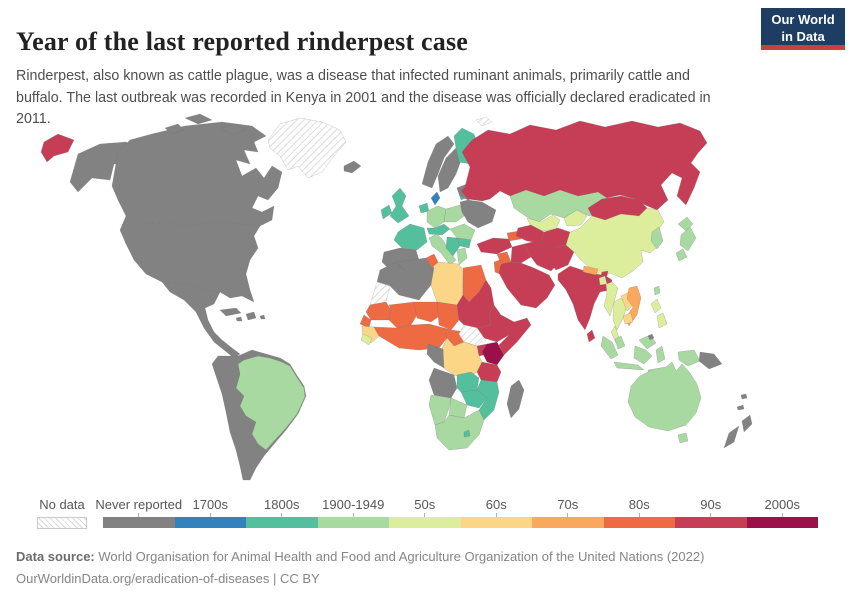 The image size is (850, 600). I want to click on region-chad, so click(448, 316).